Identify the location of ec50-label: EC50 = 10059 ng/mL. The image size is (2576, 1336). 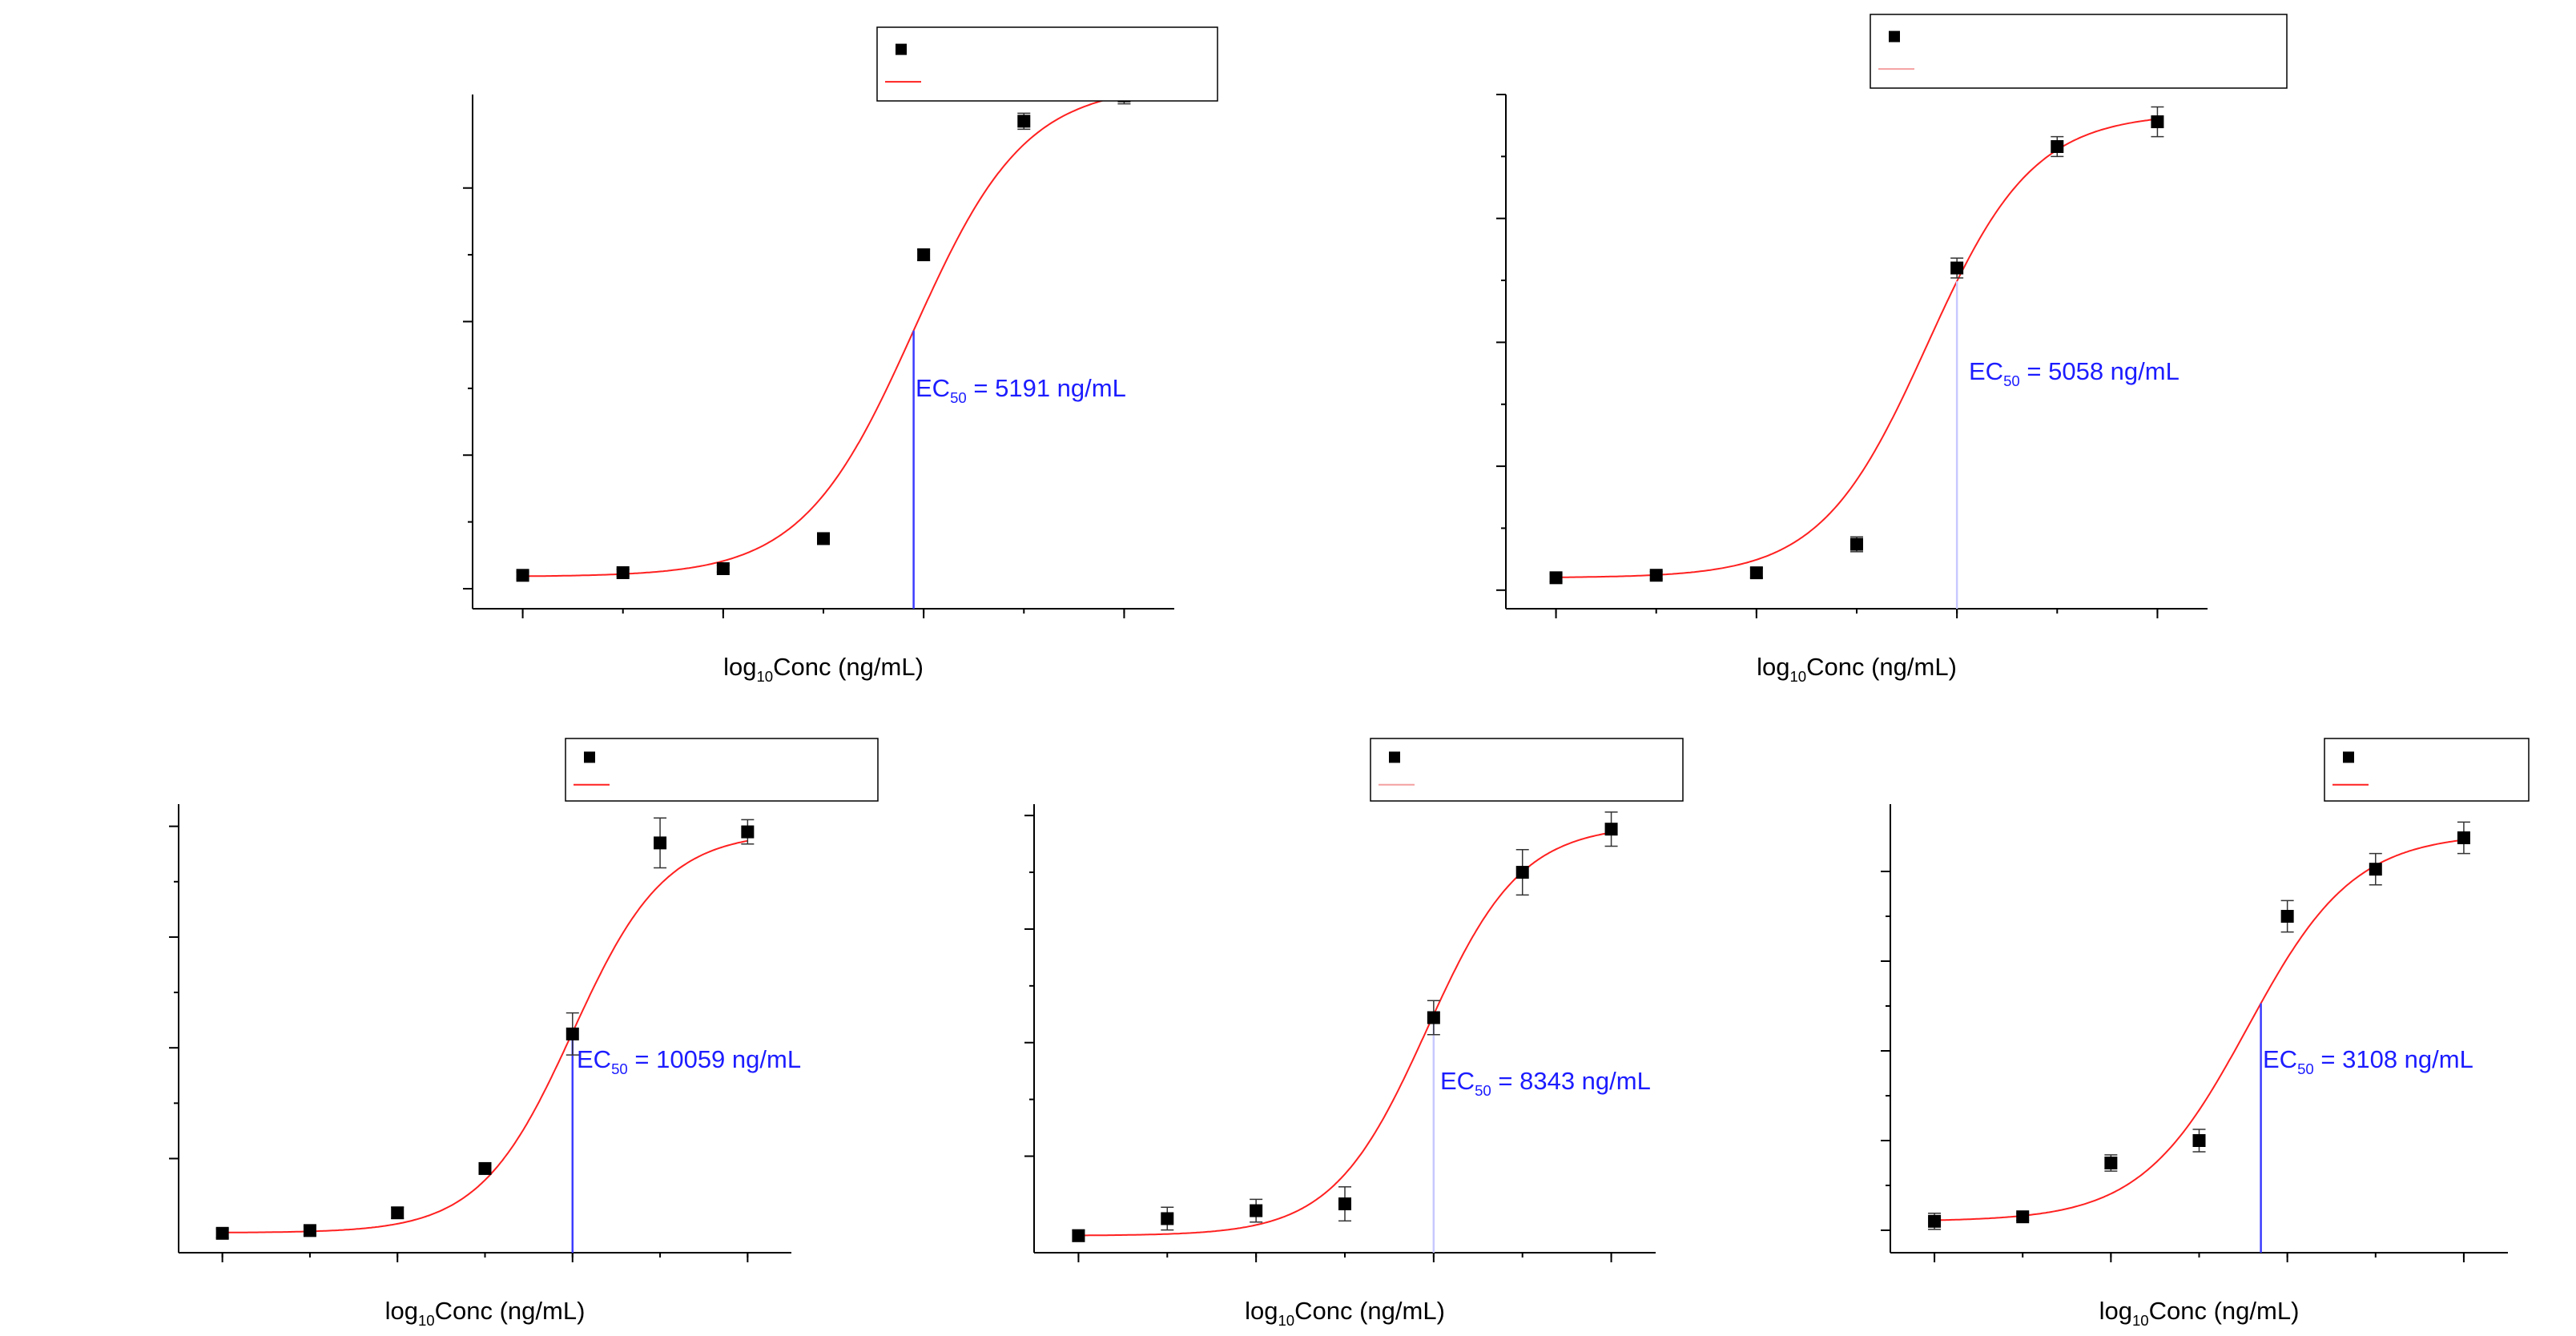
(689, 1061).